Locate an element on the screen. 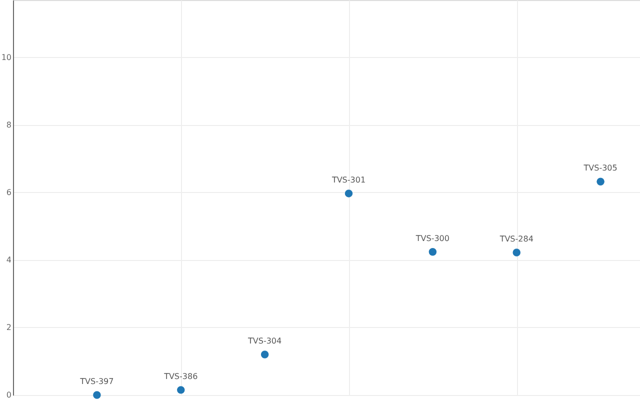  series-label: TVS-305 is located at coordinates (600, 168).